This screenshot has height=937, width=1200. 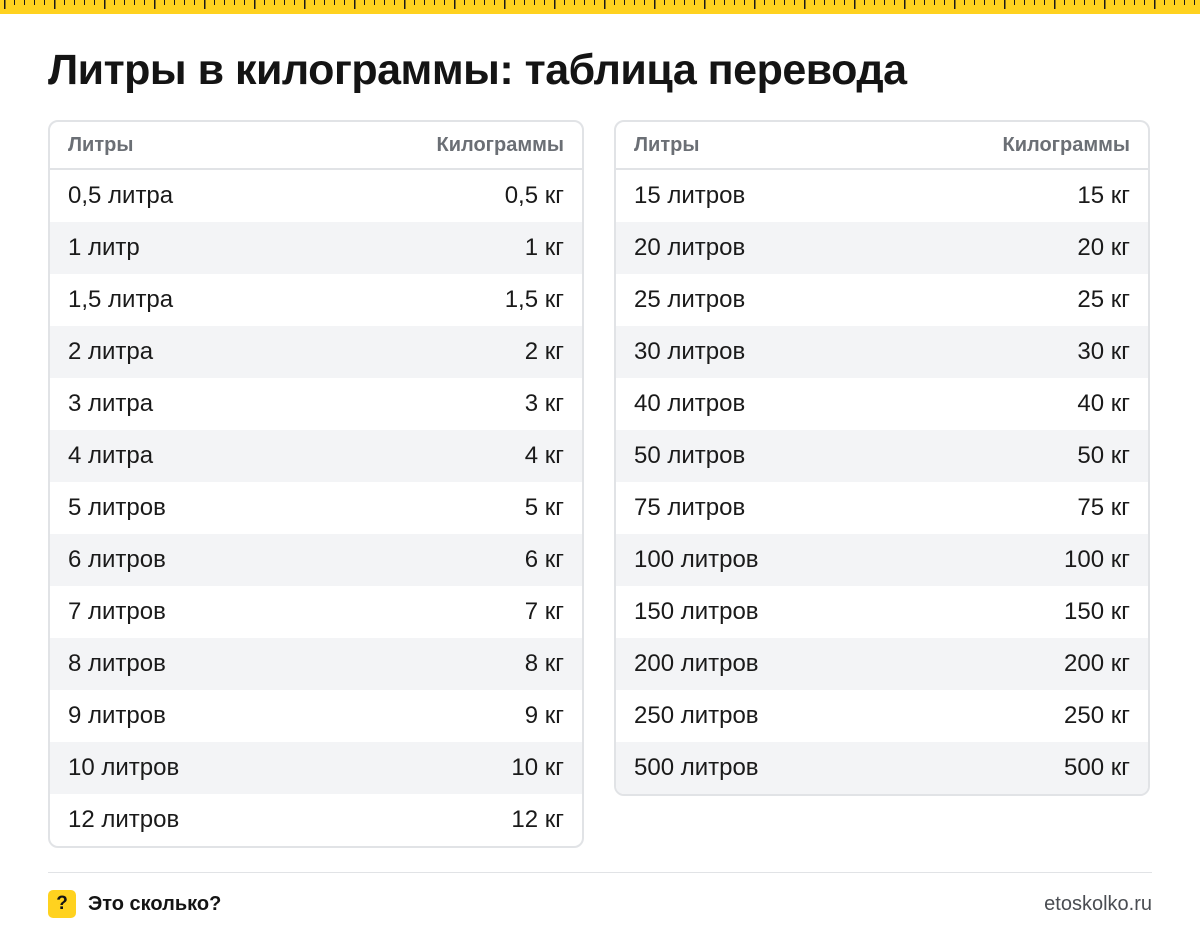 I want to click on cell-kg: 7 кг, so click(x=544, y=611).